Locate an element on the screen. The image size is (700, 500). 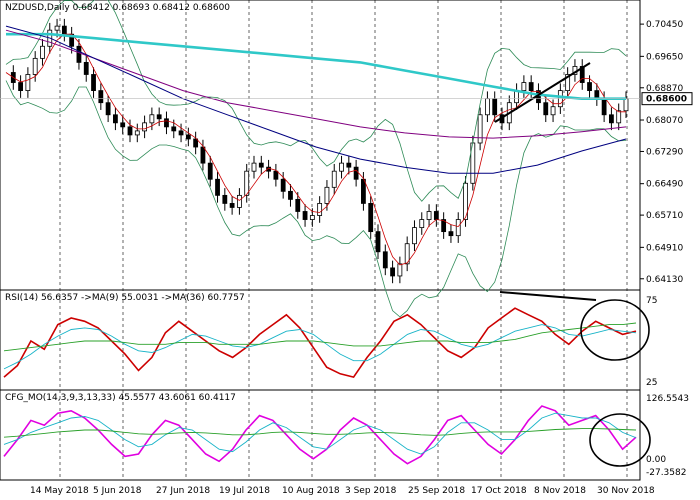
price-tick-label: 0.67290 is located at coordinates (664, 152).